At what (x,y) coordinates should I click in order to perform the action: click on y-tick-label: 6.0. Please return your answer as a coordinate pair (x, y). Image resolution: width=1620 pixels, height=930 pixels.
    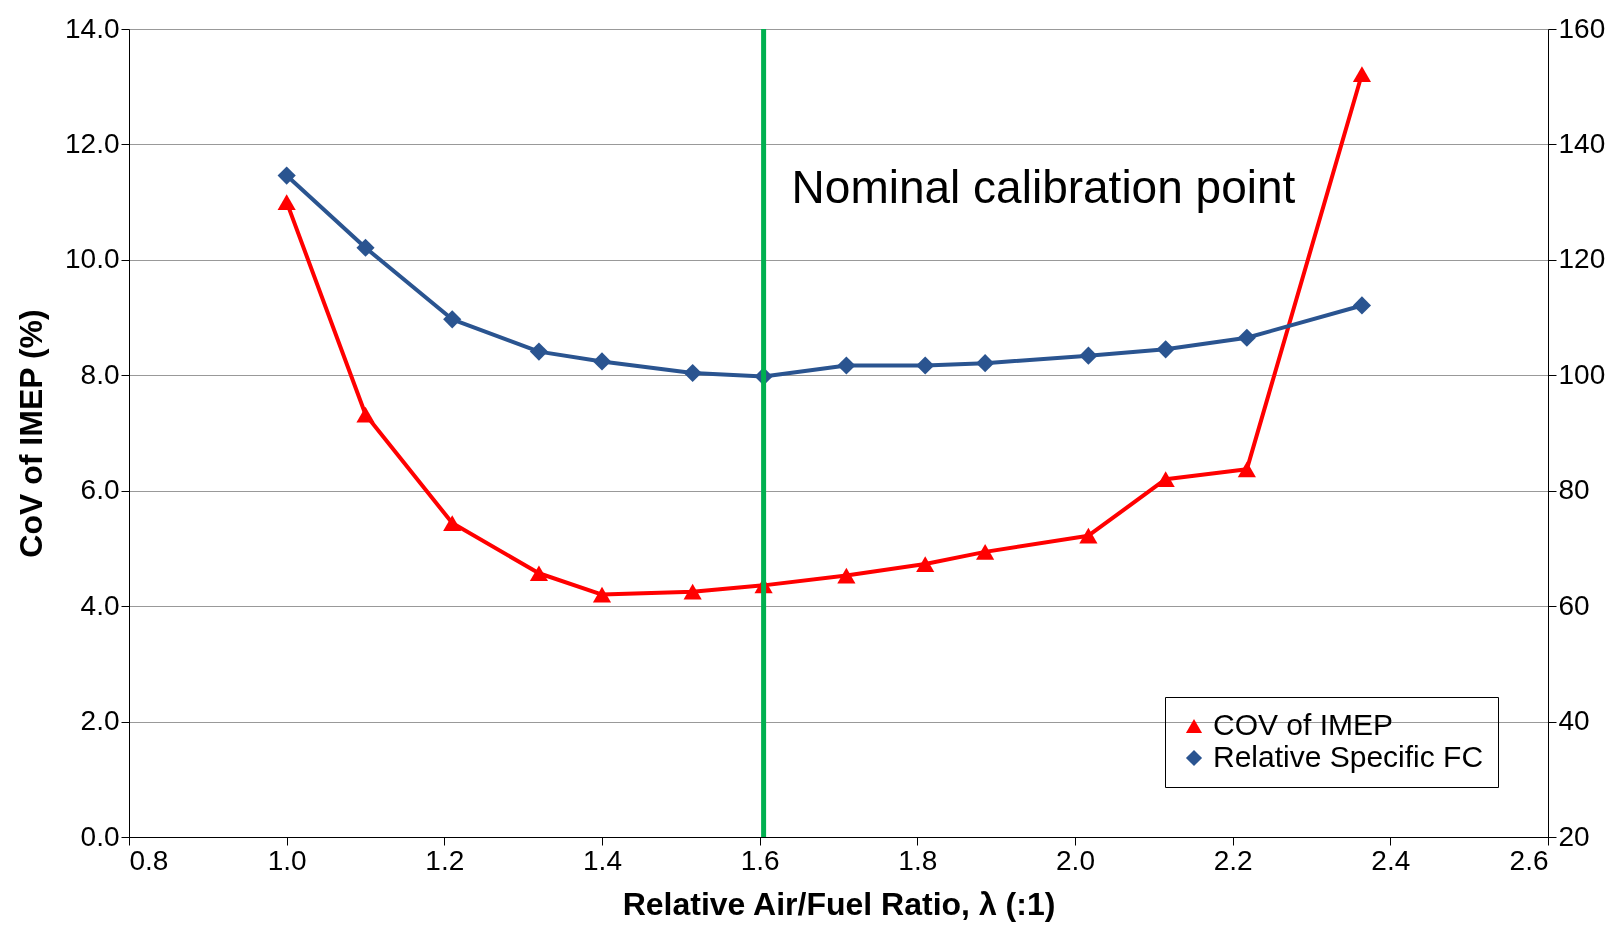
    Looking at the image, I should click on (100, 490).